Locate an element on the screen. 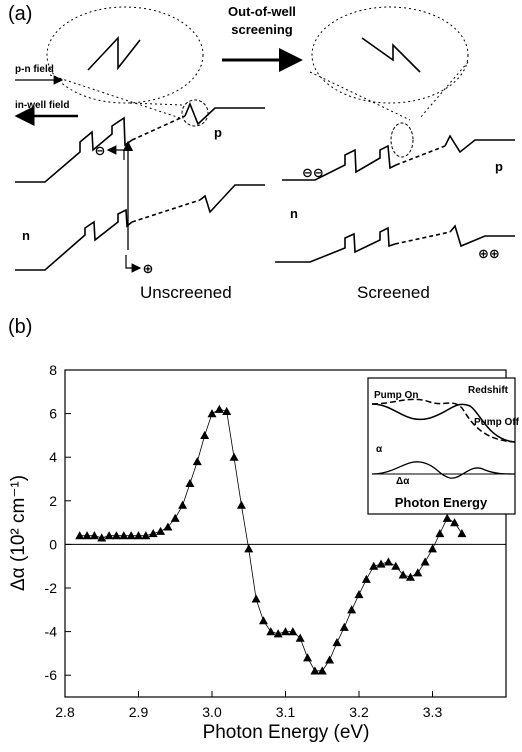 The image size is (522, 752). x-tick-label: 2.9 is located at coordinates (139, 712).